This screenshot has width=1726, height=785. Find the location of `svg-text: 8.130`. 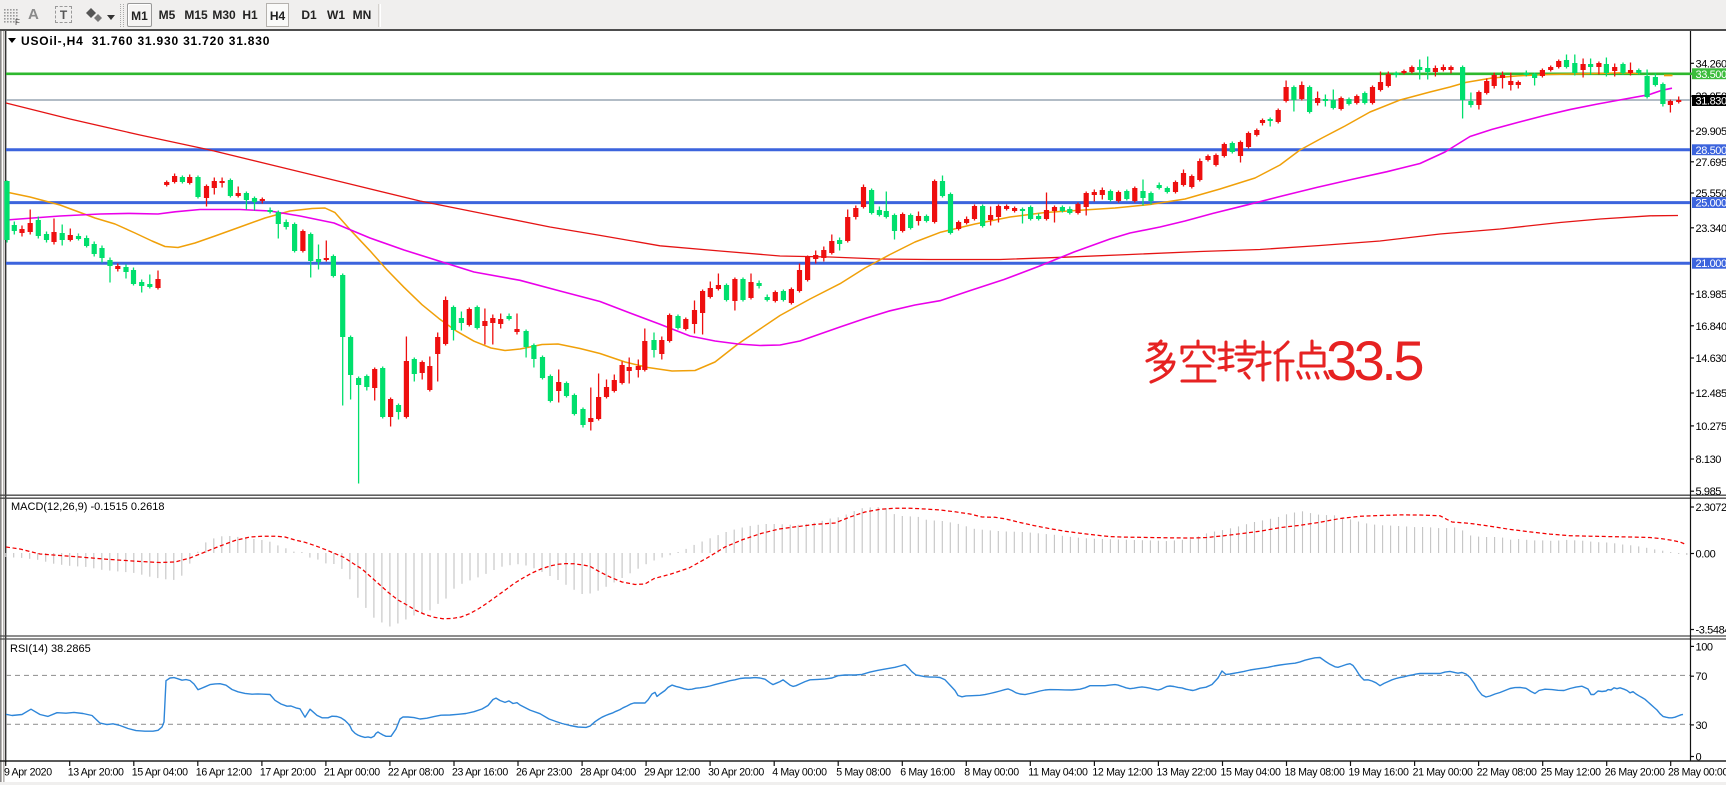

svg-text: 8.130 is located at coordinates (1709, 460).